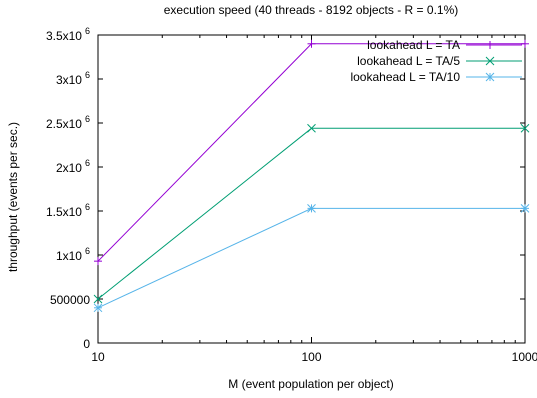  Describe the element at coordinates (68, 210) in the screenshot. I see `y-tick-label: 1.5x10 6` at that location.